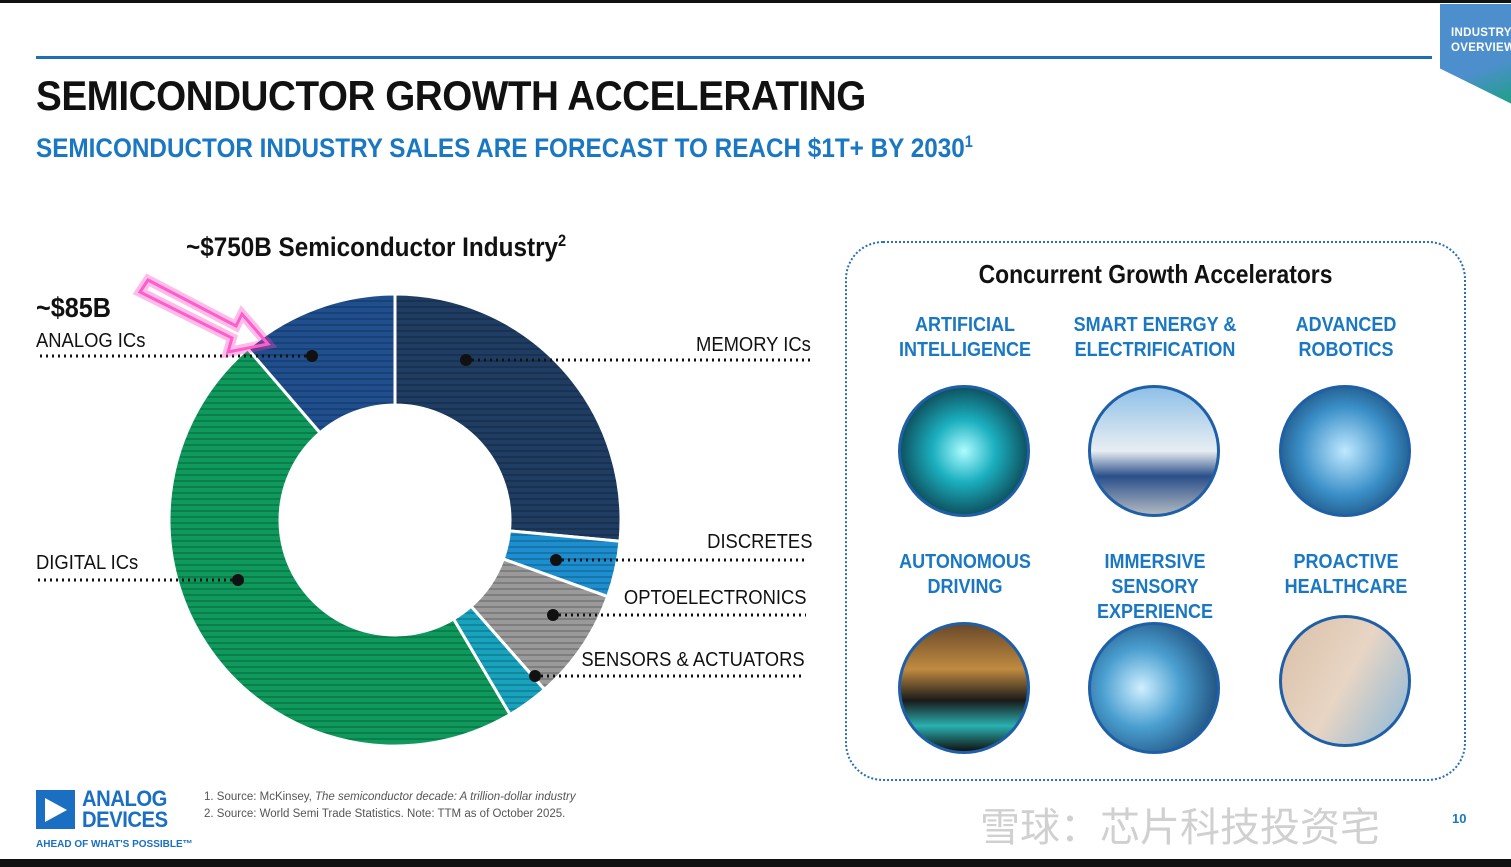 This screenshot has height=867, width=1511. I want to click on page-number: 10, so click(1459, 818).